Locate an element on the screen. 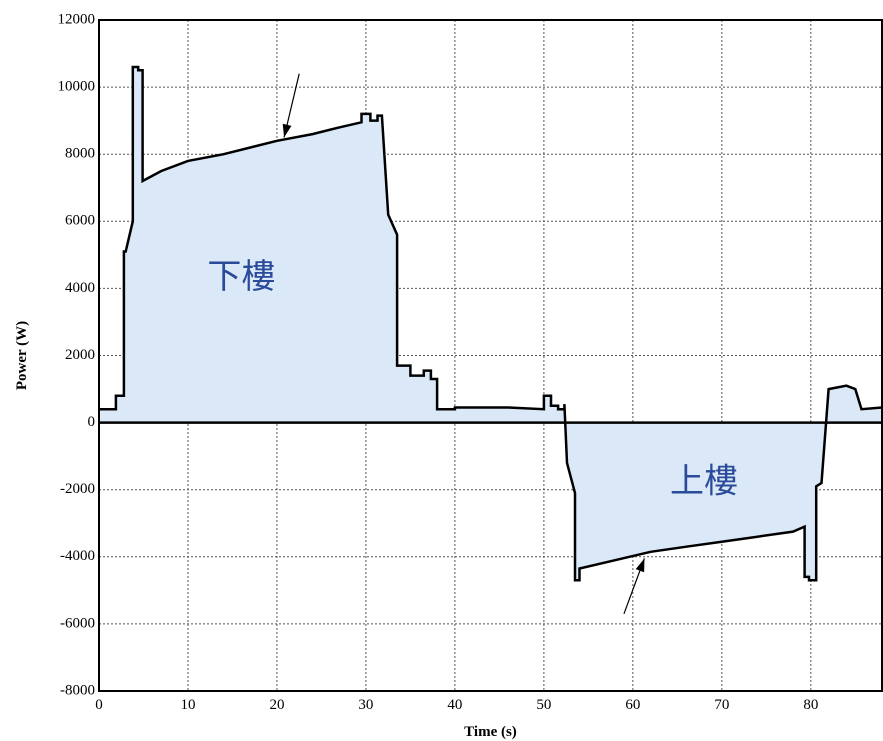 Image resolution: width=883 pixels, height=741 pixels. x-tick-label-2: 20 is located at coordinates (276, 705).